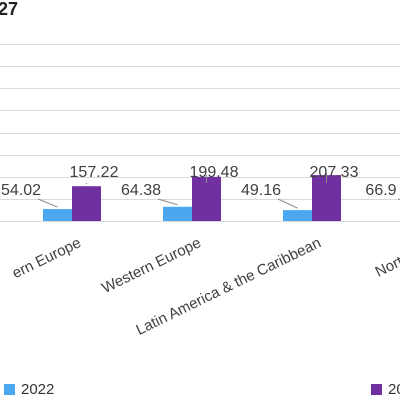  What do you see at coordinates (394, 389) in the screenshot?
I see `legend-label-second: 20` at bounding box center [394, 389].